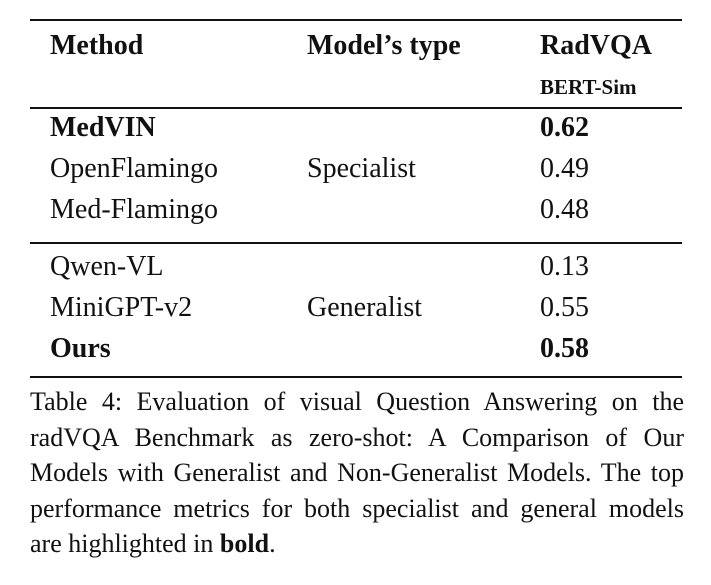 The image size is (711, 585). I want to click on header-dataset: RadVQA, so click(596, 45).